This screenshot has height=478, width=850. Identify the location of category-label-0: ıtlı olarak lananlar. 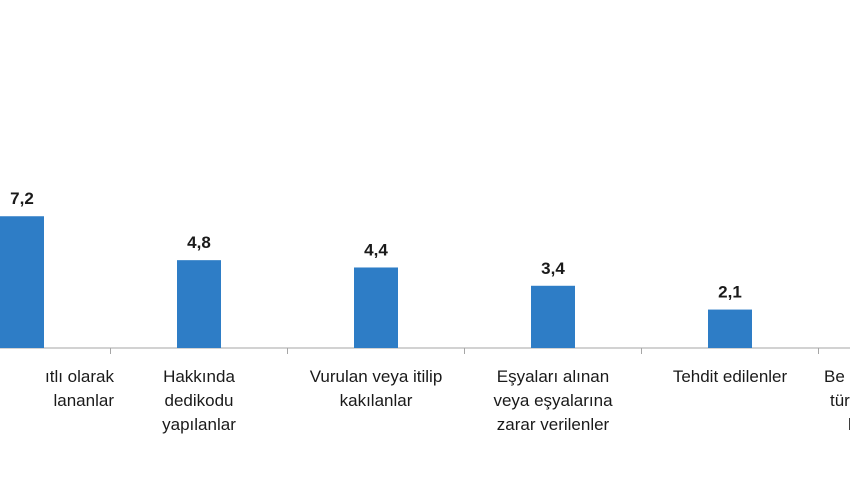
(79, 388).